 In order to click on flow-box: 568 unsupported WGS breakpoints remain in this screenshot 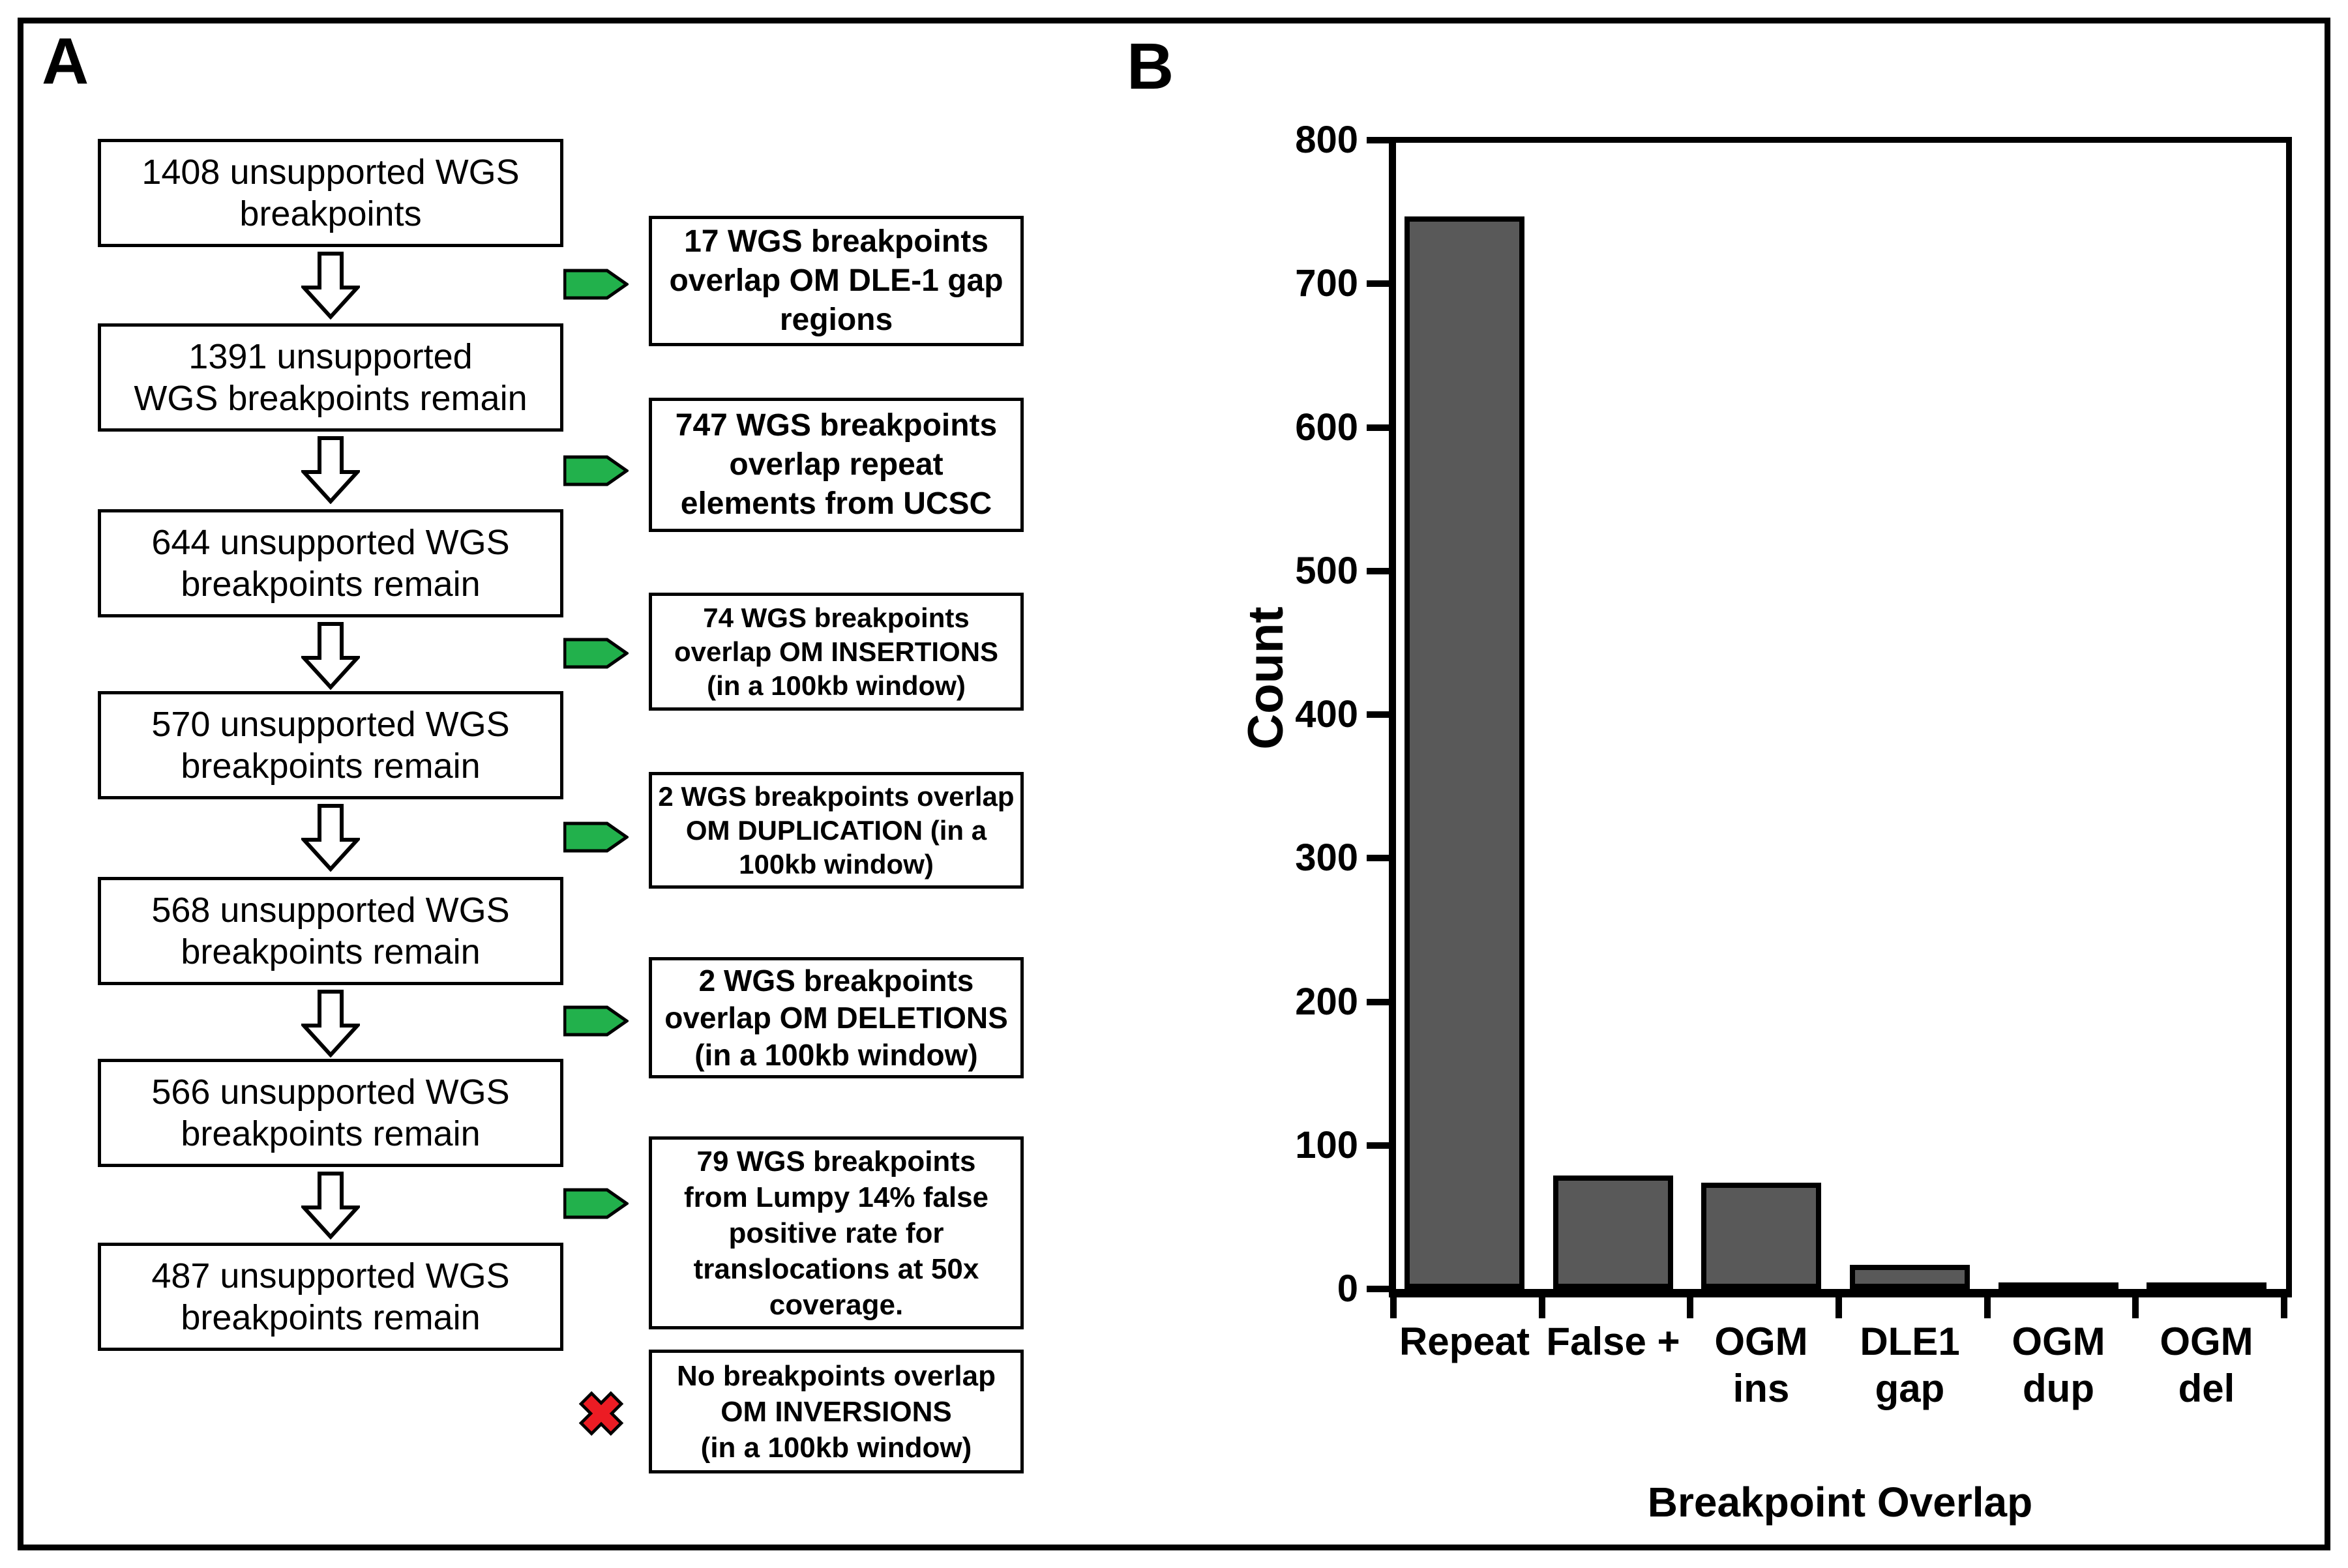, I will do `click(330, 931)`.